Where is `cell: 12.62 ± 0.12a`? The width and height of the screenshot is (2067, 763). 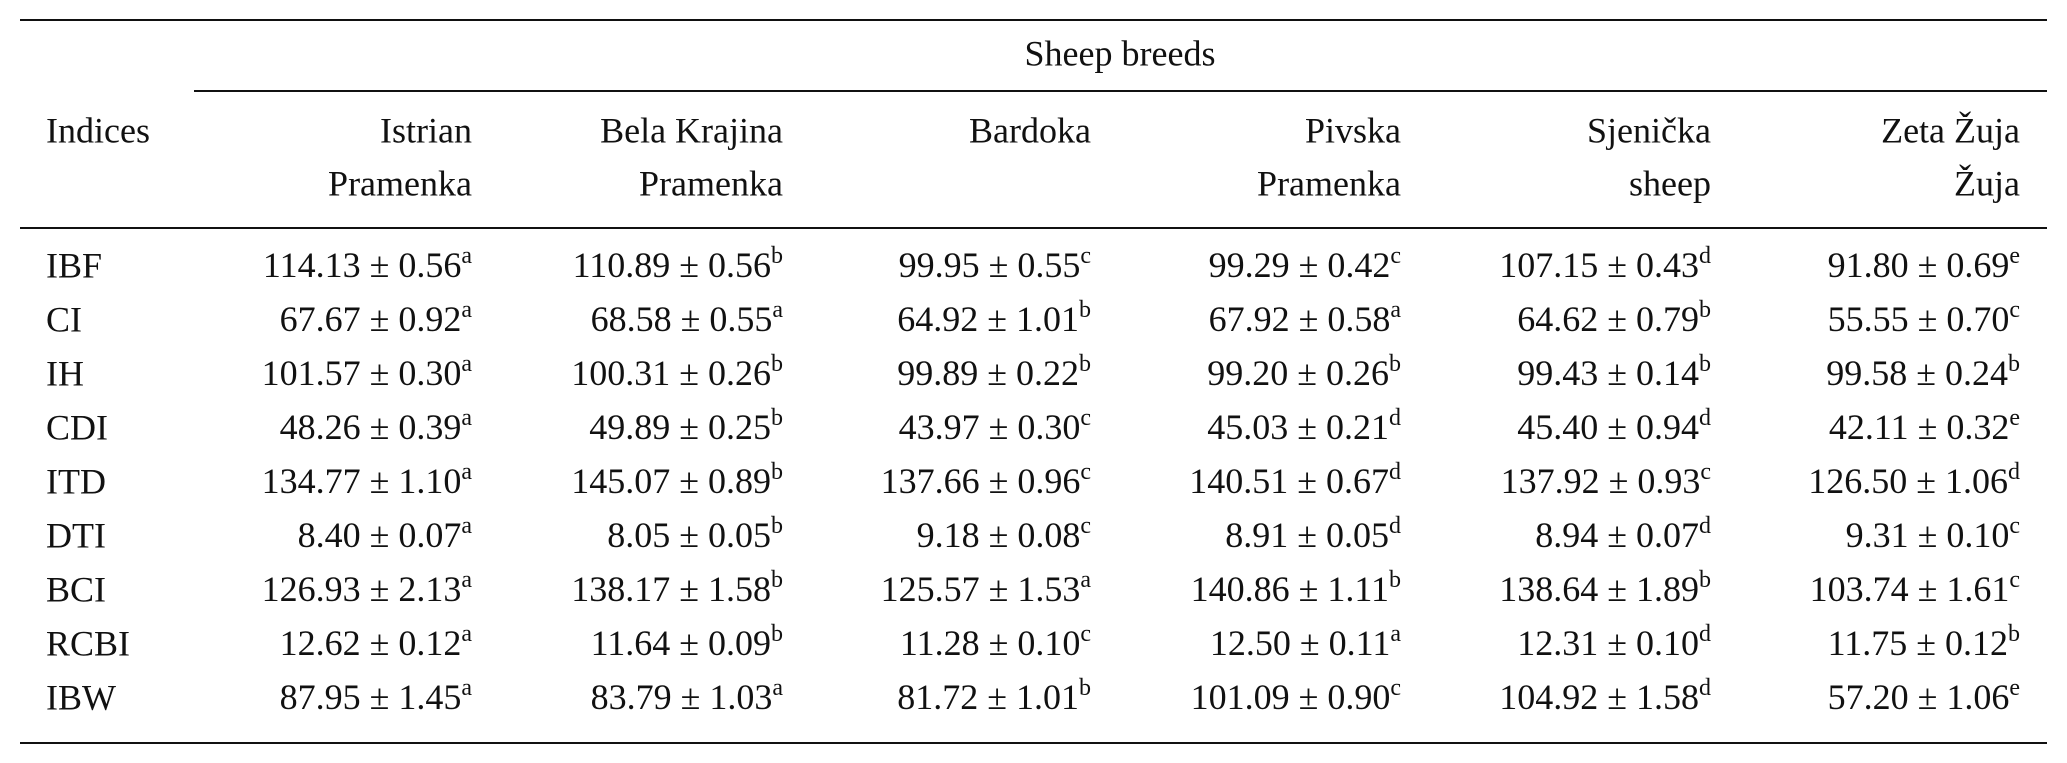 cell: 12.62 ± 0.12a is located at coordinates (376, 642).